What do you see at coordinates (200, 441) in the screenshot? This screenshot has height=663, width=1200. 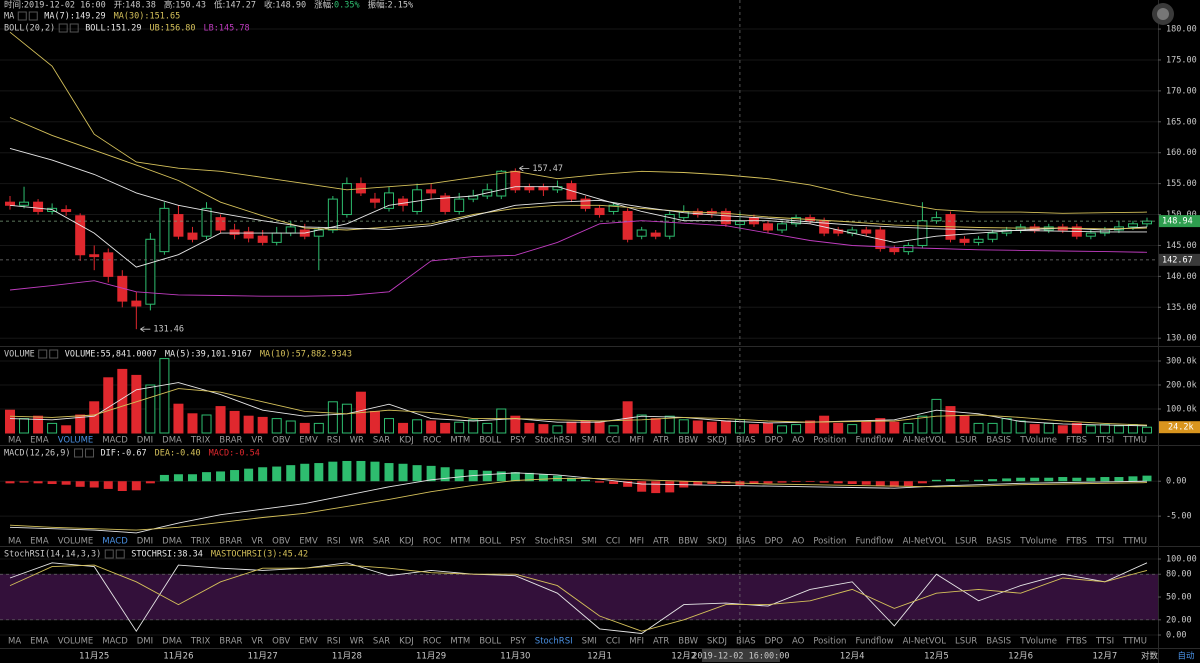 I see `indicator-tab: TRIX` at bounding box center [200, 441].